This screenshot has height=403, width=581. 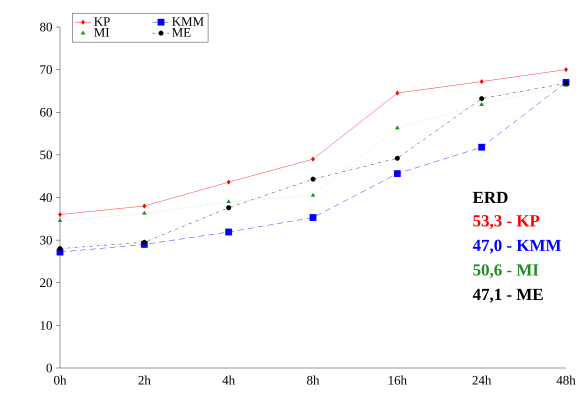 I want to click on y-tick-label: 10, so click(x=46, y=325).